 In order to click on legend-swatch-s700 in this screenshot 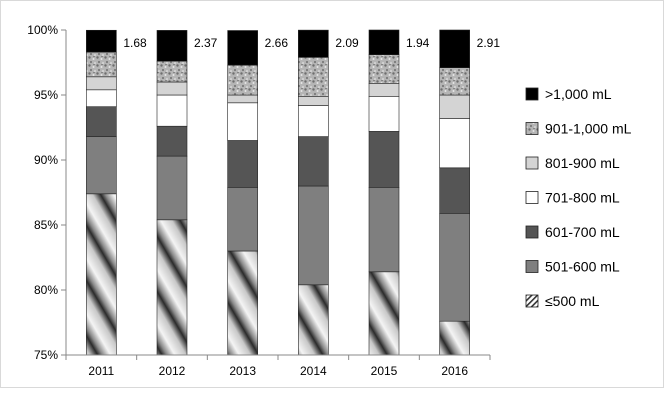, I will do `click(532, 232)`.